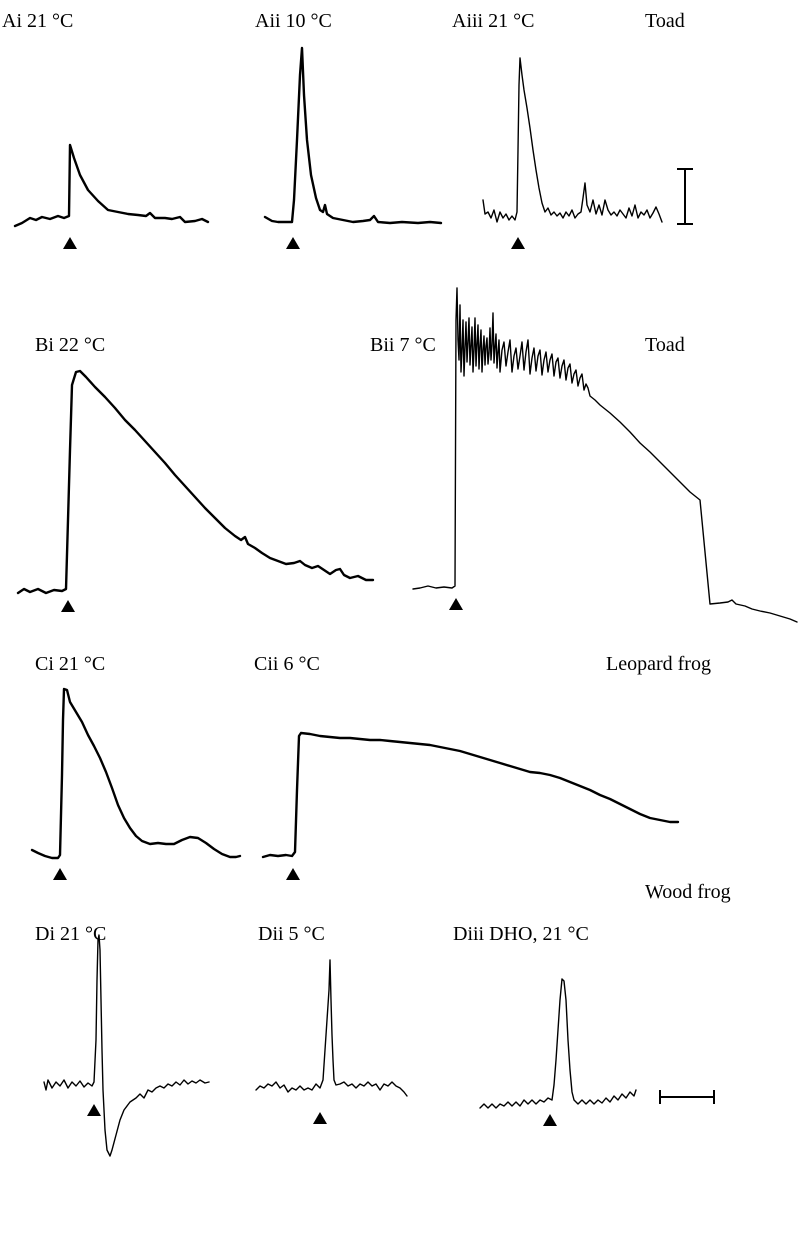 The width and height of the screenshot is (802, 1258). I want to click on trace-ai, so click(111, 185).